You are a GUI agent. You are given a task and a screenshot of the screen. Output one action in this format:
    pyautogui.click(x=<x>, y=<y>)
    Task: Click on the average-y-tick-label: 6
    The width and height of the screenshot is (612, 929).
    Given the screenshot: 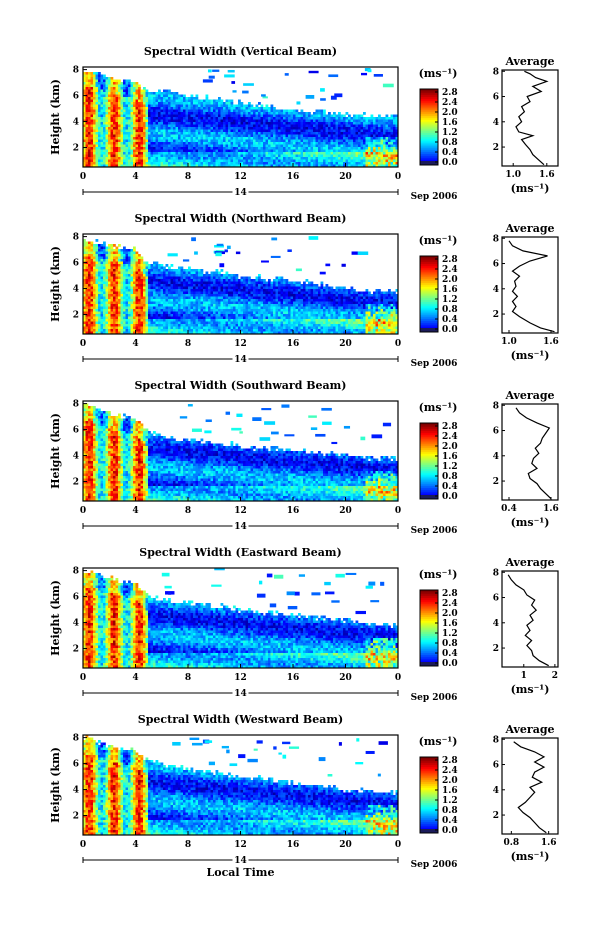 What is the action you would take?
    pyautogui.click(x=496, y=599)
    